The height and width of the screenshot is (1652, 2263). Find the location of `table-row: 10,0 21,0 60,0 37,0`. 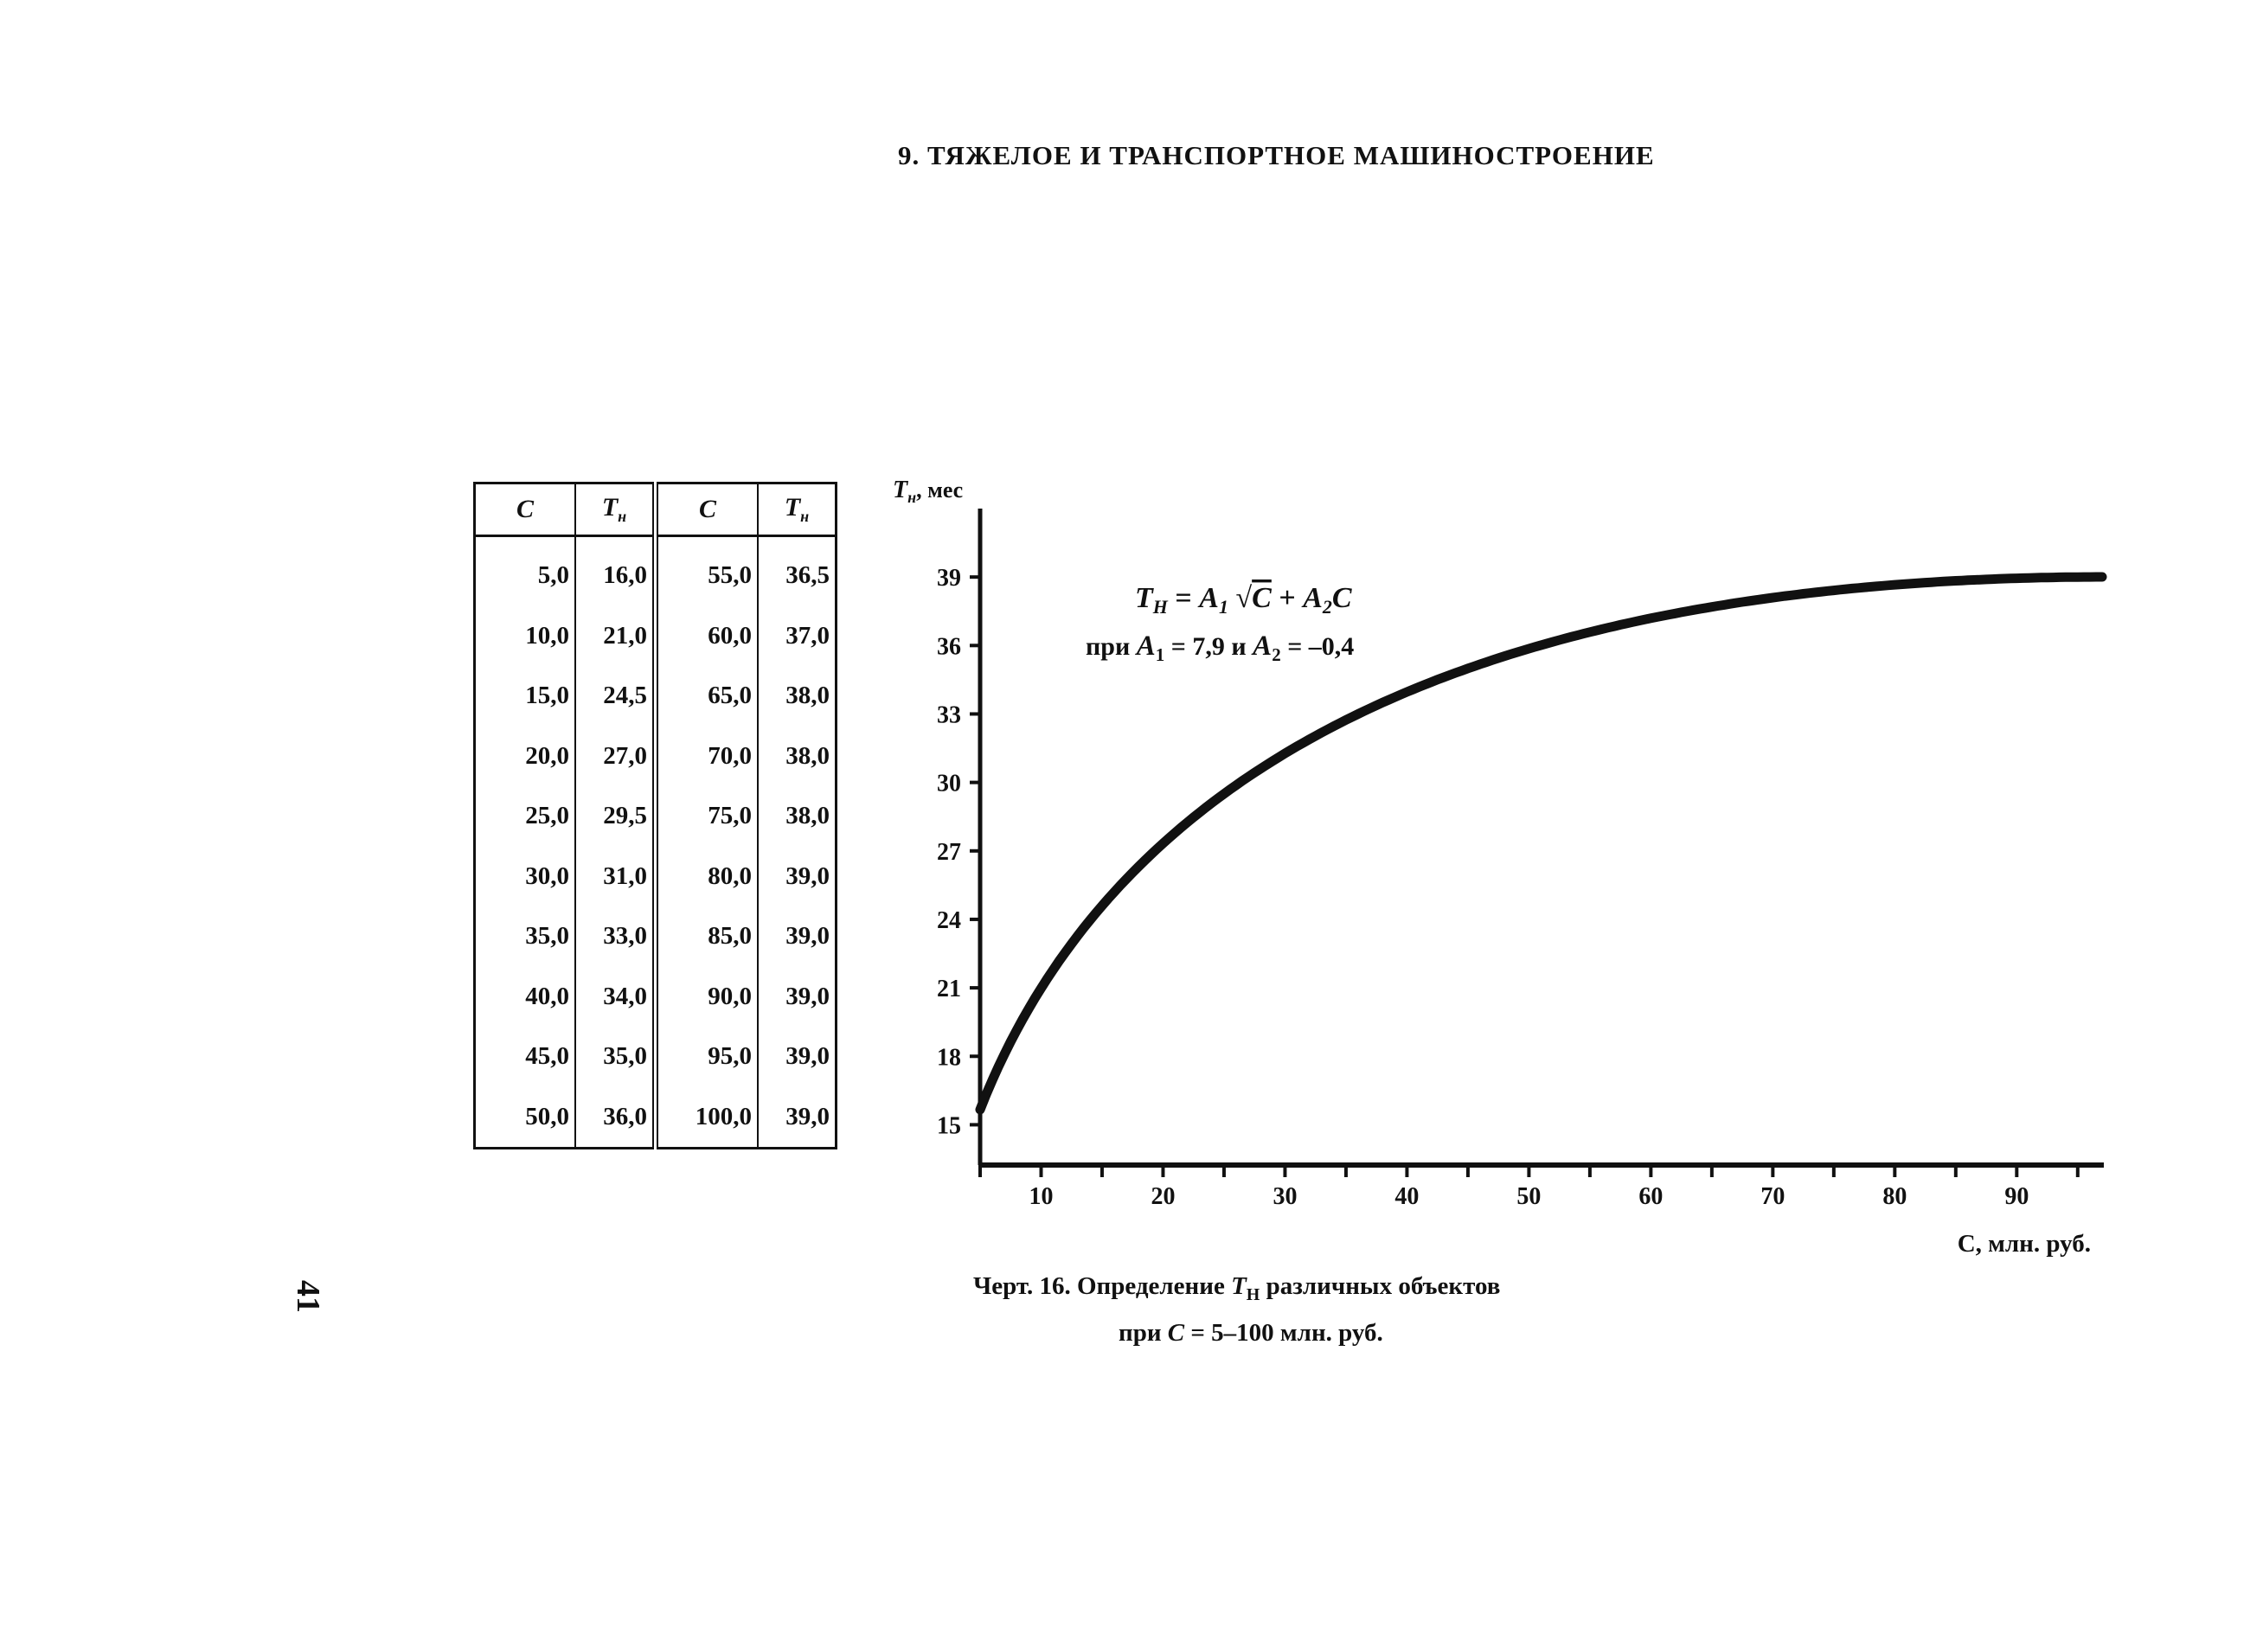

table-row: 10,0 21,0 60,0 37,0 is located at coordinates (655, 635).